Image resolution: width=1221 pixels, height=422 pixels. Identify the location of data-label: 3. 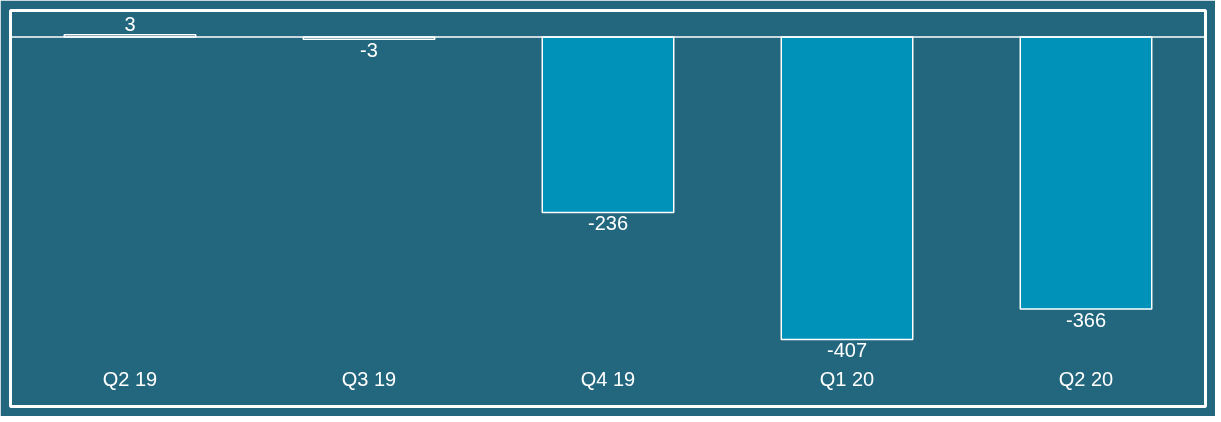
(130, 24).